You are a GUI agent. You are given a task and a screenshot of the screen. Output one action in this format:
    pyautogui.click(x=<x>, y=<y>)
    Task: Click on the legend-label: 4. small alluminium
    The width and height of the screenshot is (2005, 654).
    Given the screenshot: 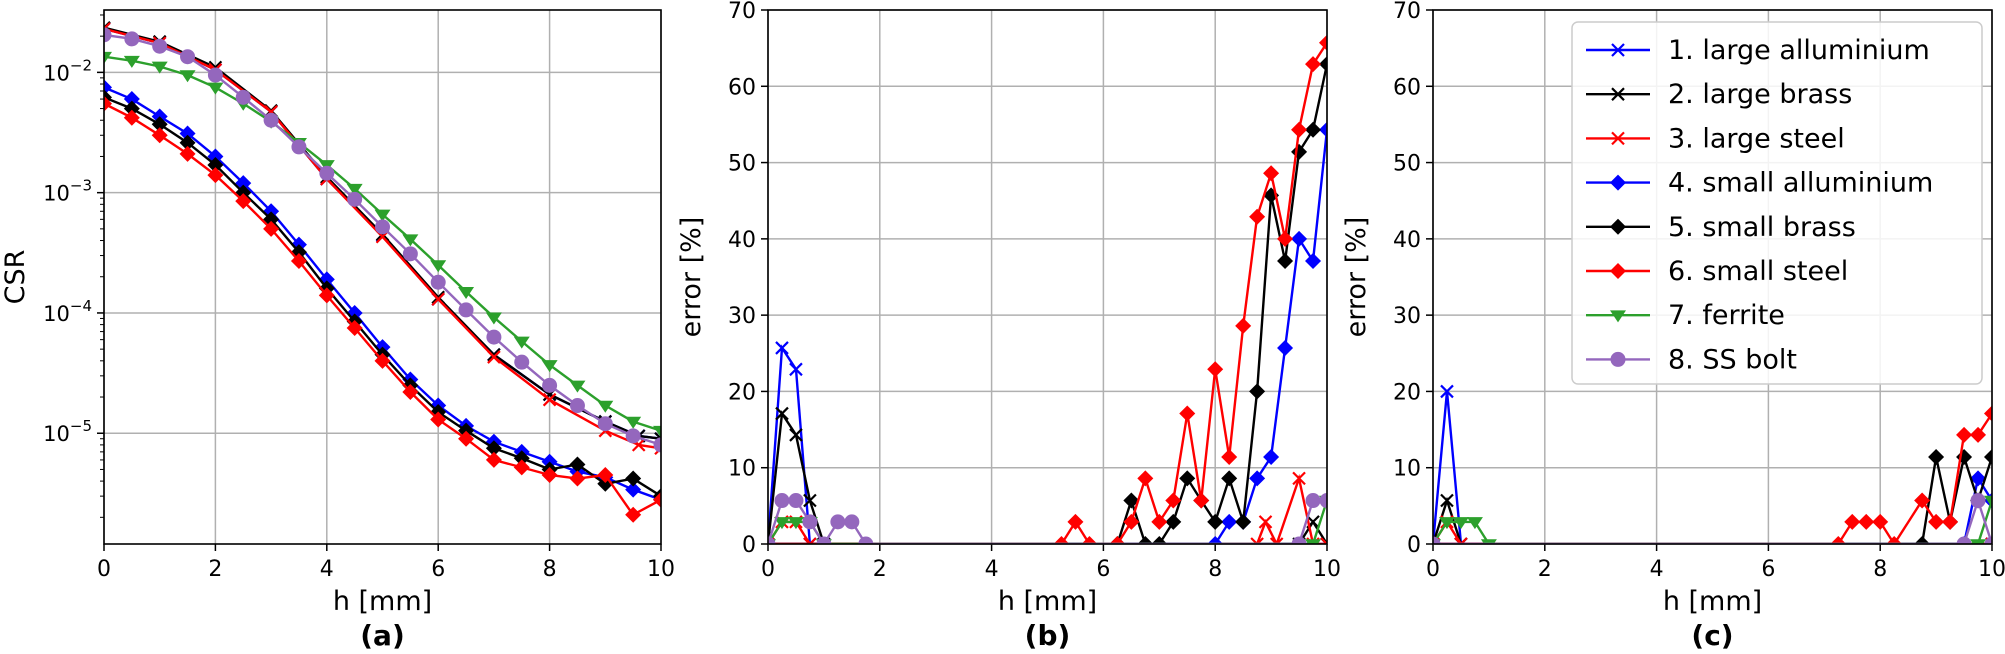 What is the action you would take?
    pyautogui.click(x=1800, y=183)
    